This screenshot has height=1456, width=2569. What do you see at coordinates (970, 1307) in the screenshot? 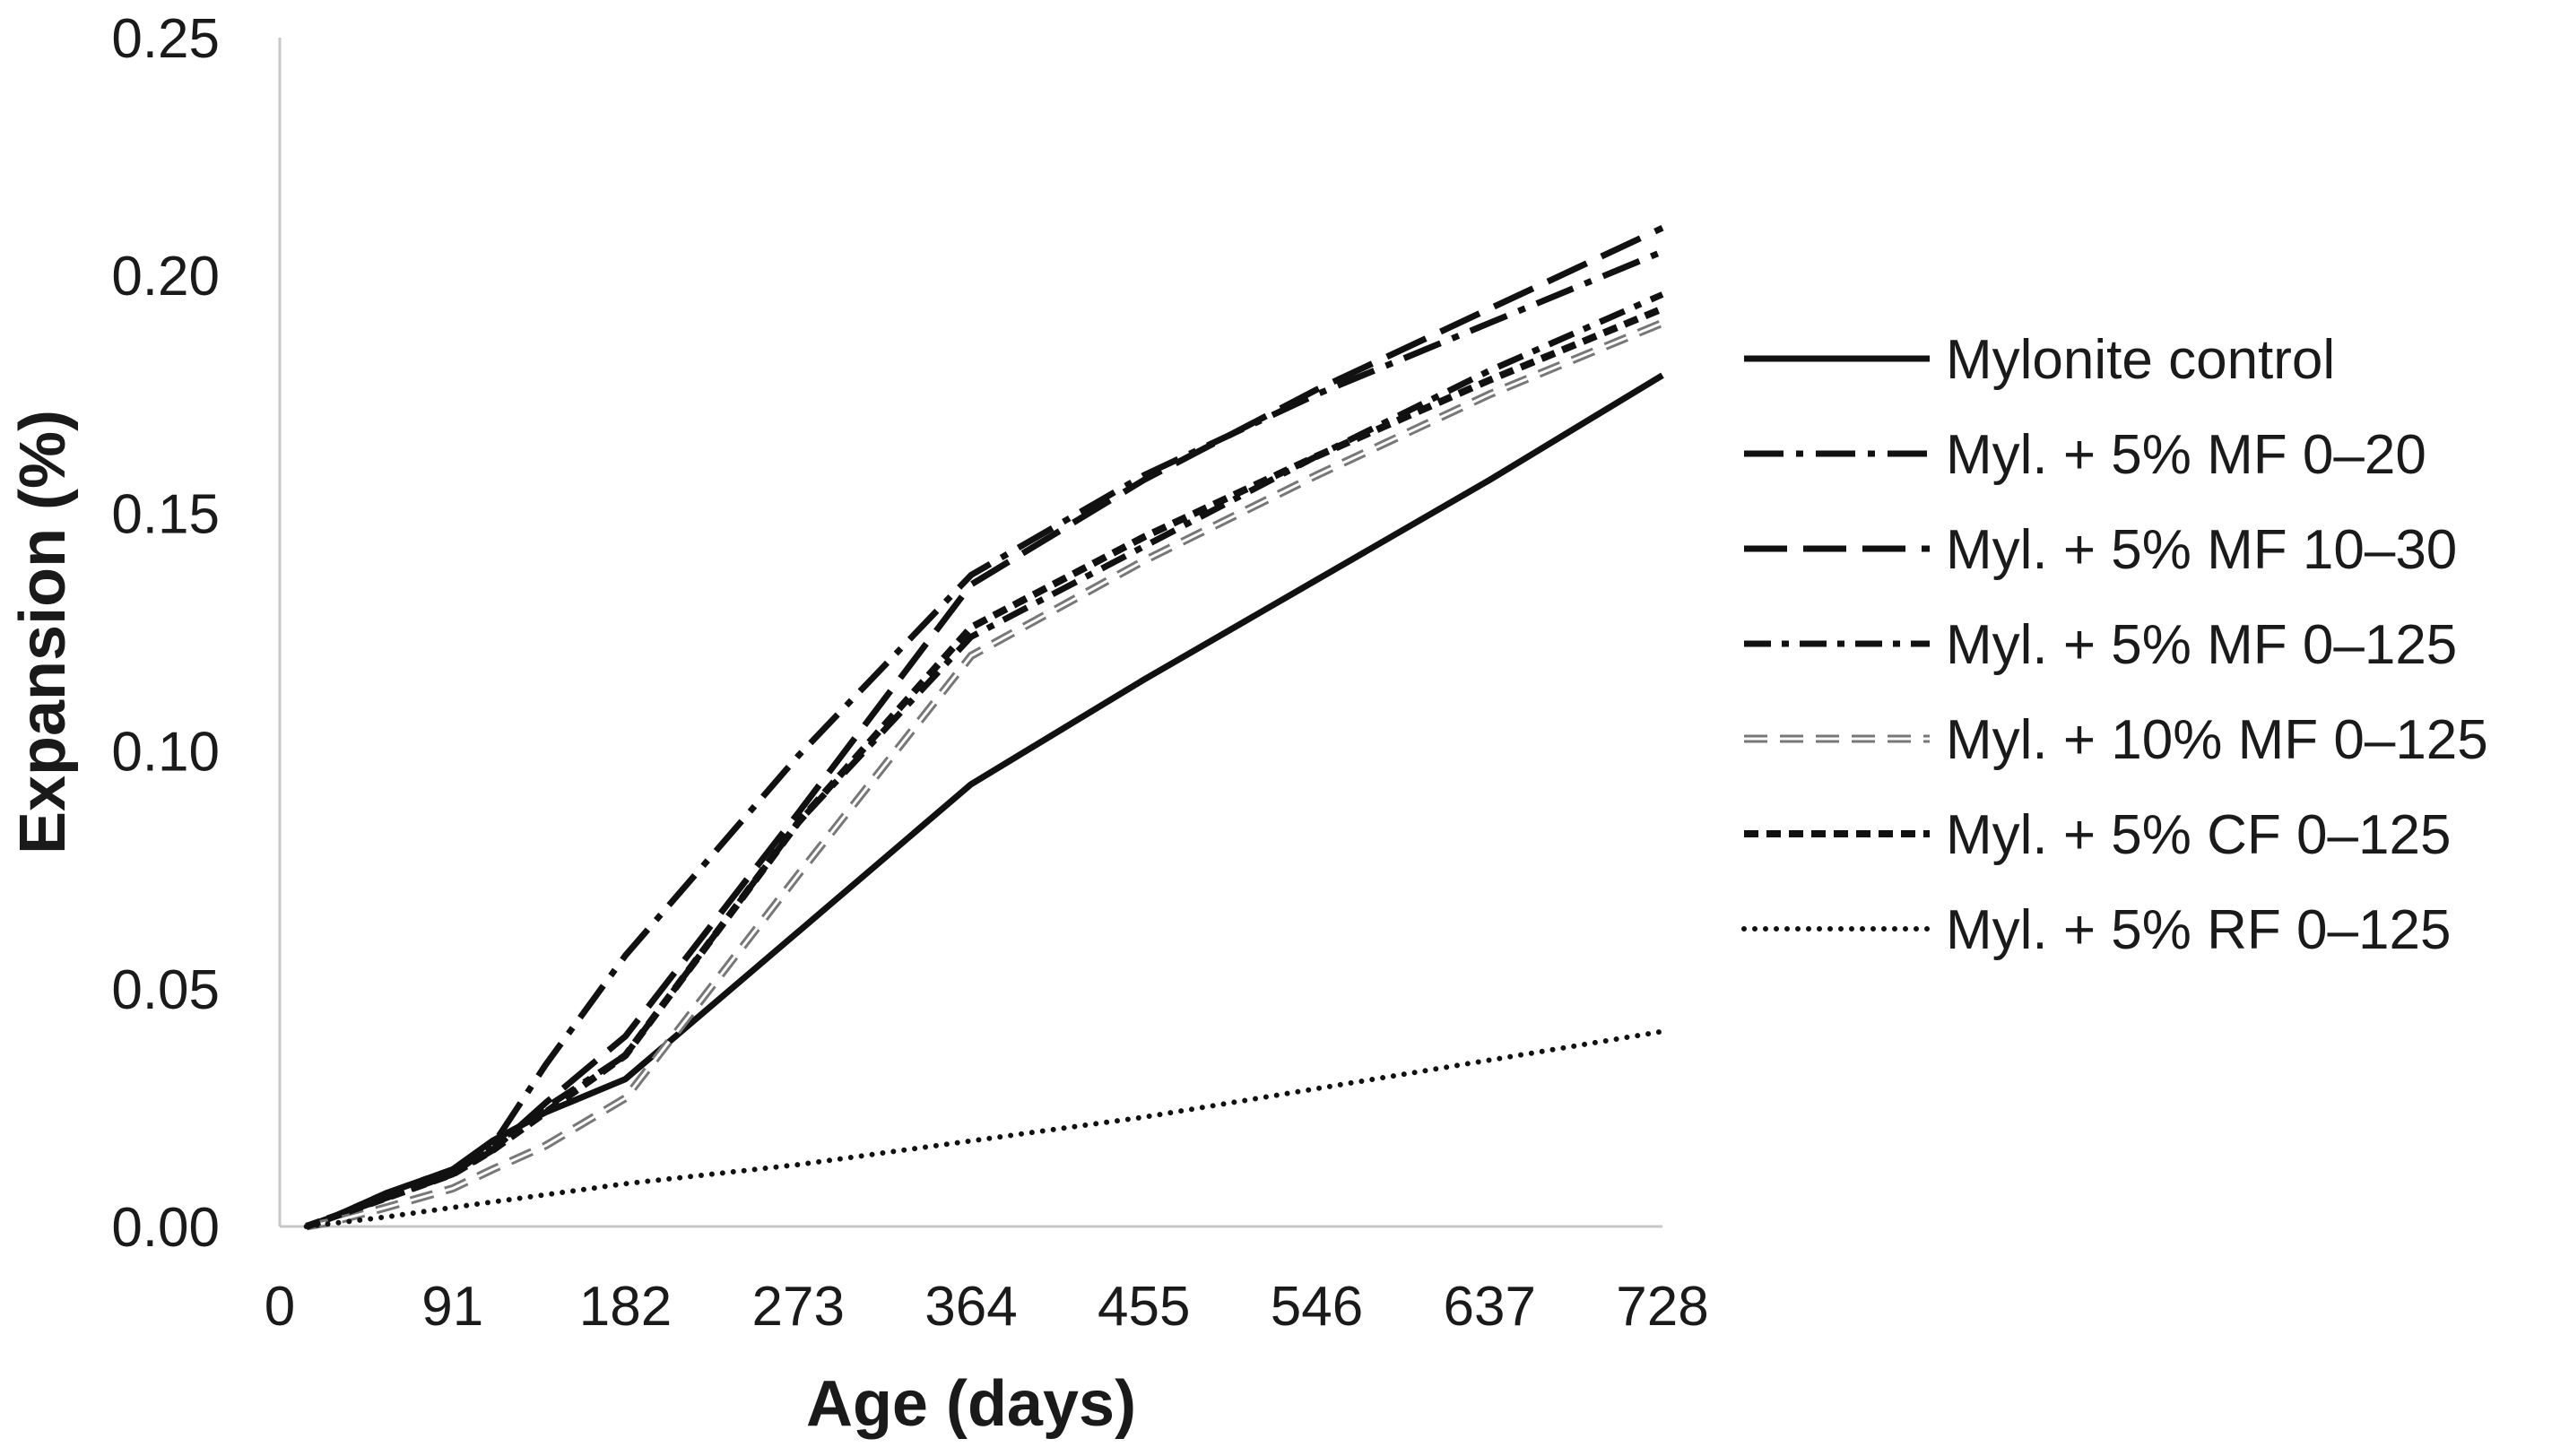
I see `x-tick-label: 364` at bounding box center [970, 1307].